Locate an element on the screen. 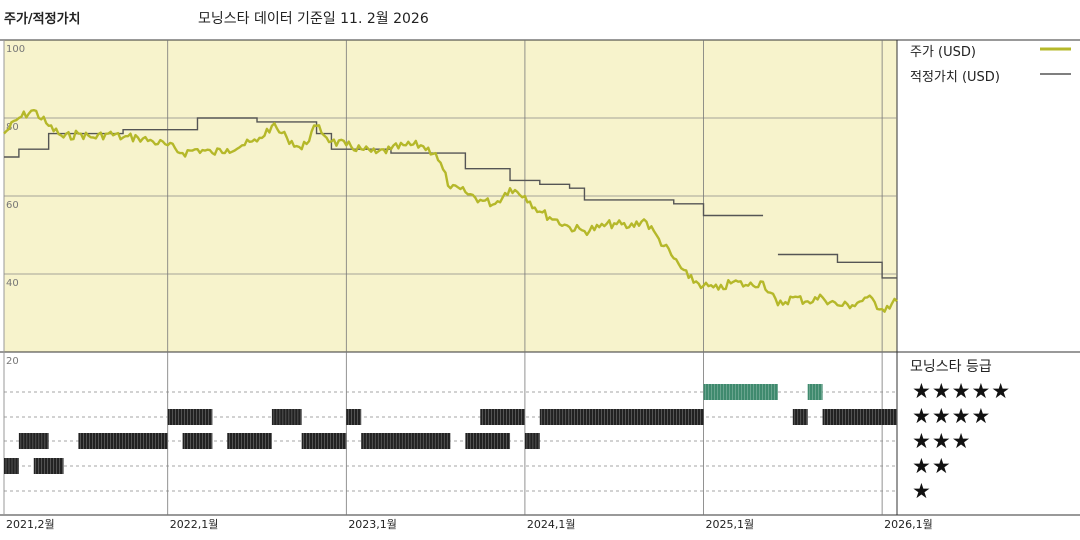 This screenshot has height=540, width=1080. y-tick-label: 80 is located at coordinates (12, 127).